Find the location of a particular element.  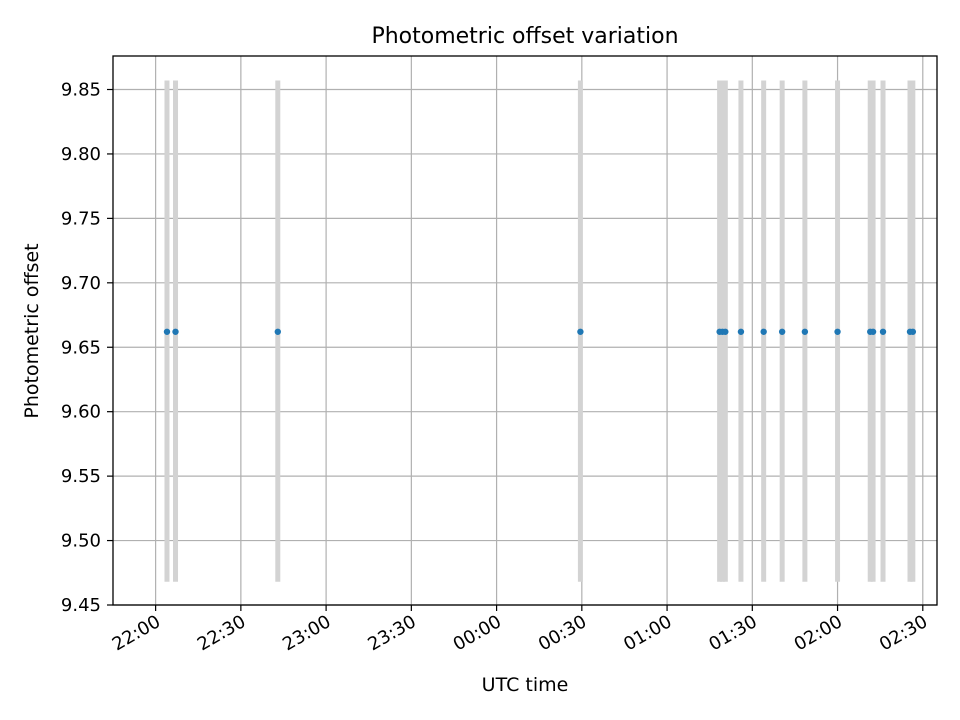

y-tick-label: 9.45 is located at coordinates (81, 605).